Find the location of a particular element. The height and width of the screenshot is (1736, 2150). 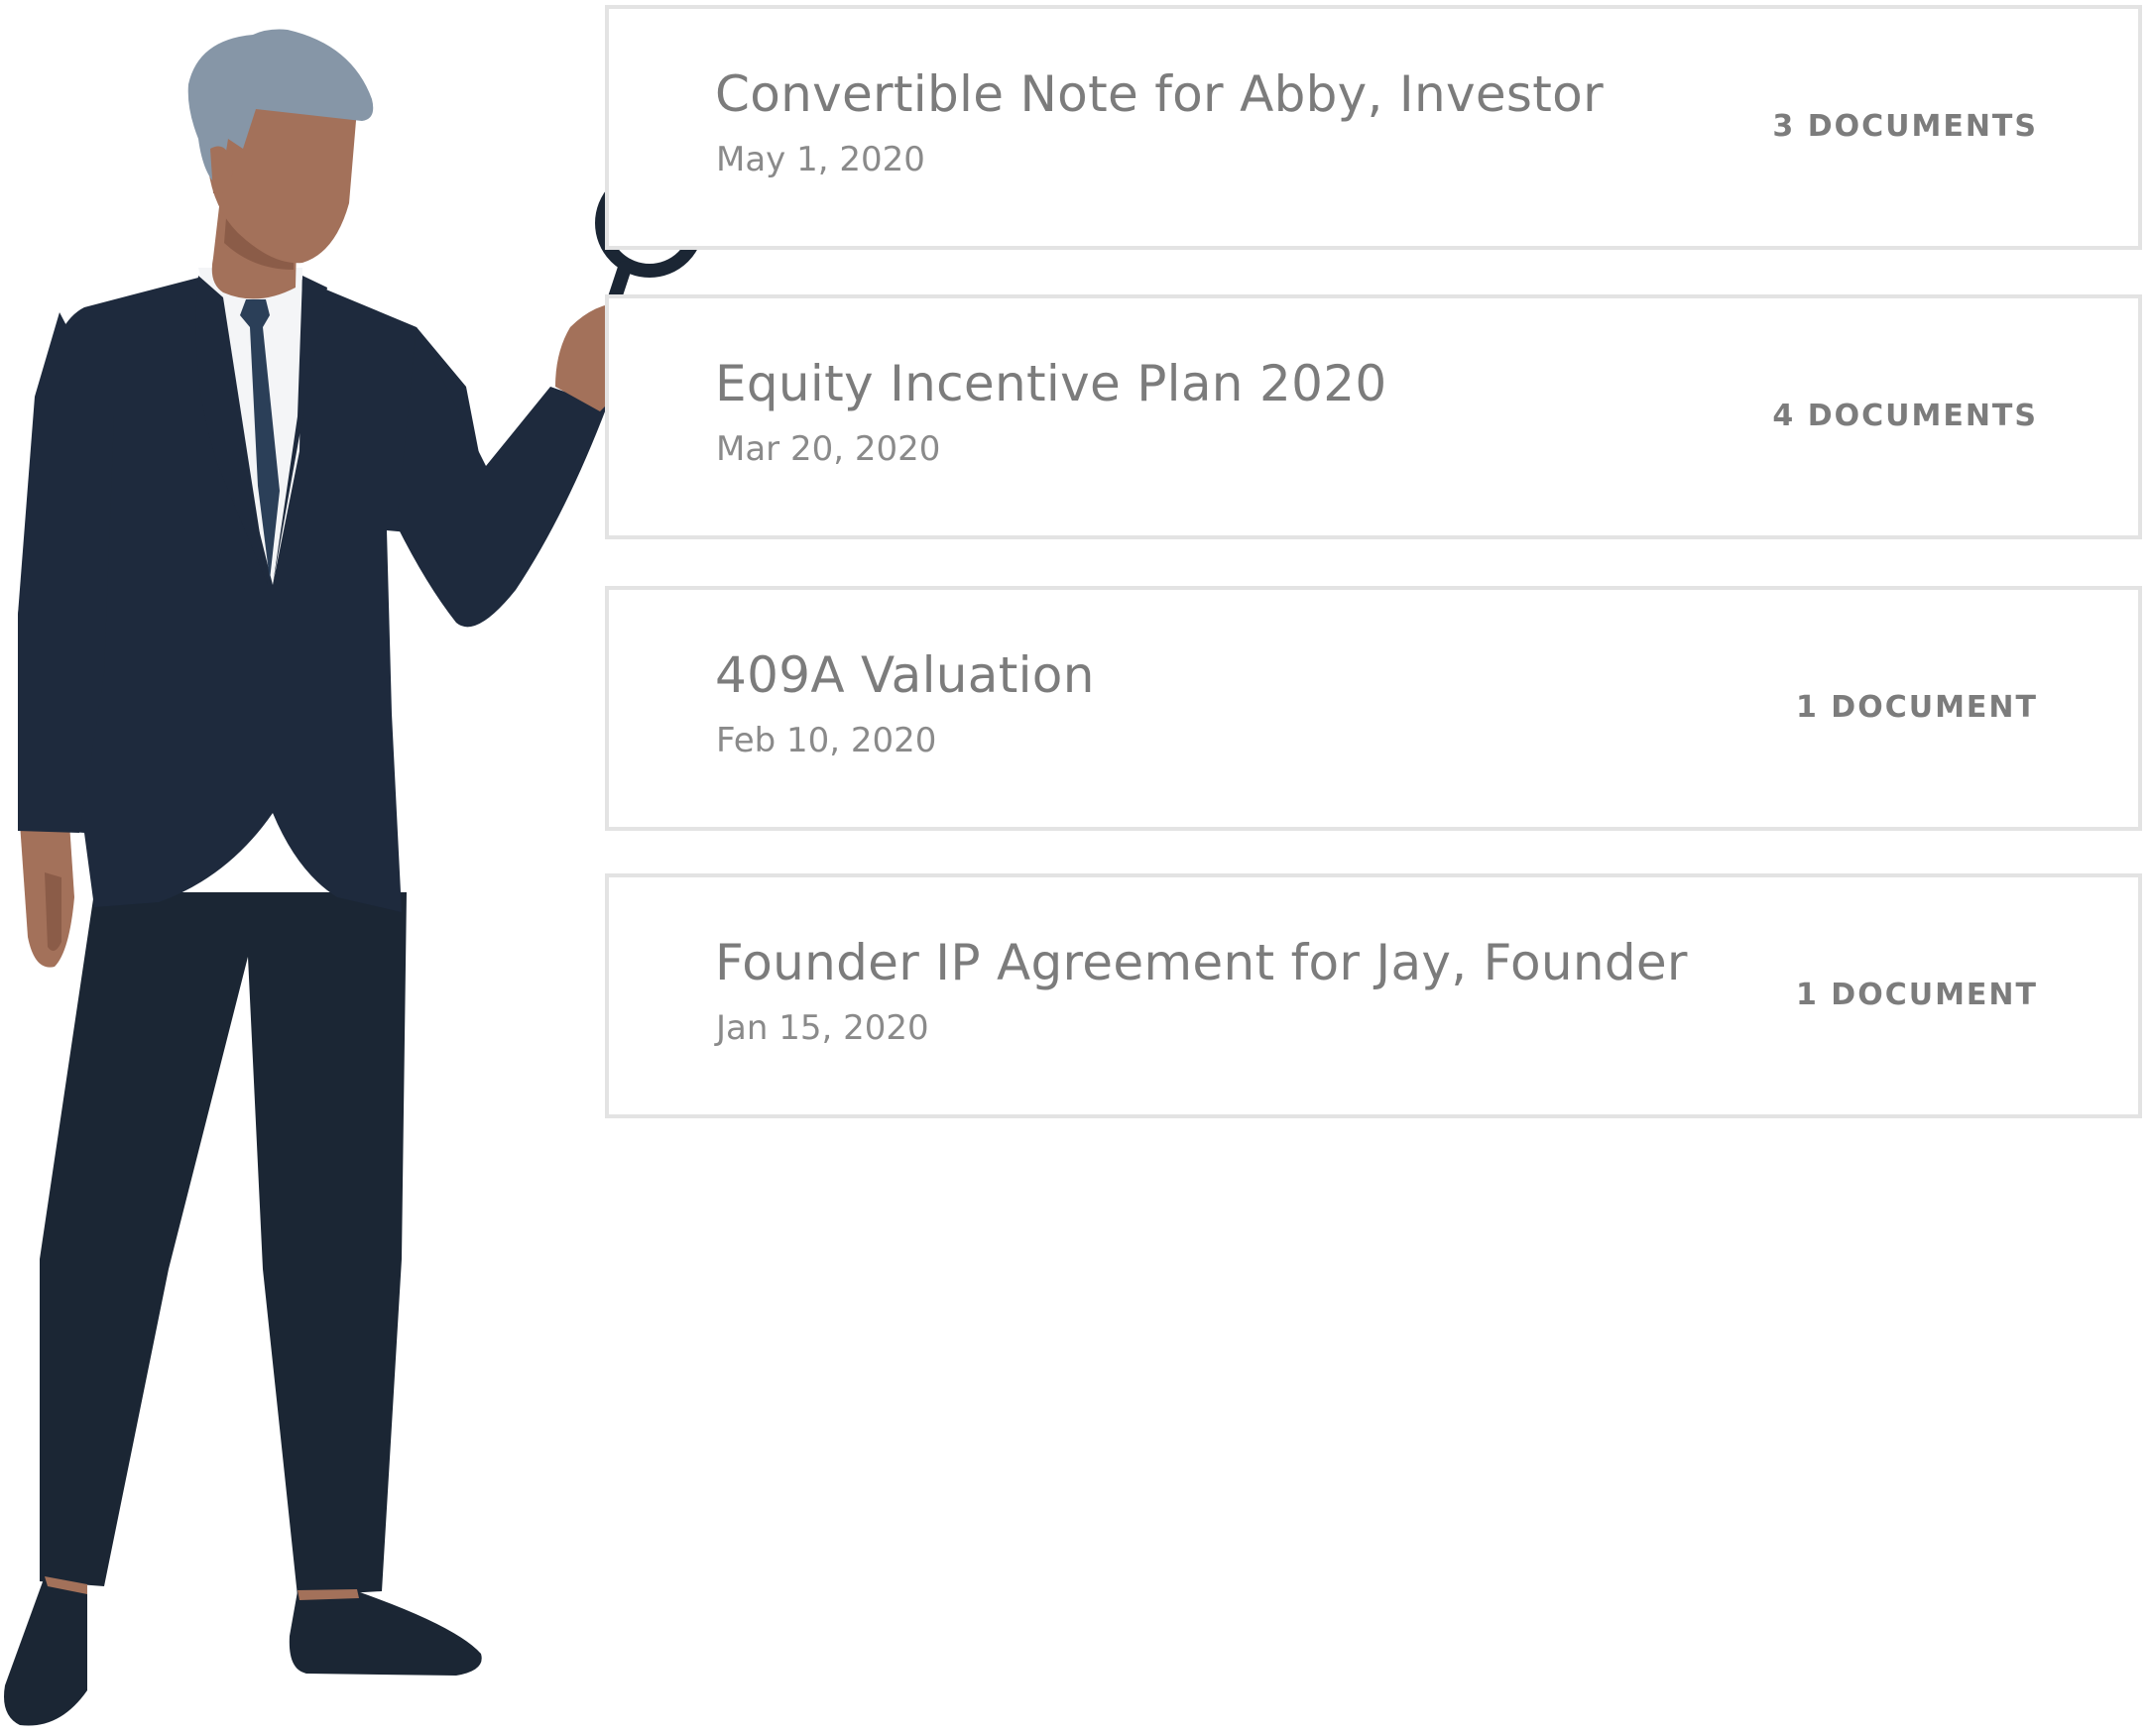

hair is located at coordinates (280, 108).